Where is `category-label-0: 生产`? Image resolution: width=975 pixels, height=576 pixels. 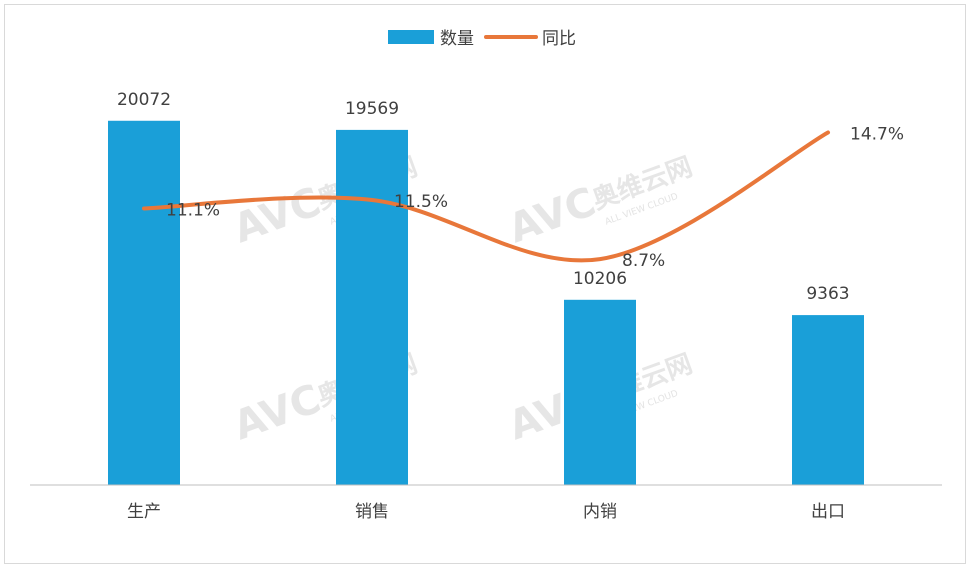
category-label-0: 生产 is located at coordinates (144, 512).